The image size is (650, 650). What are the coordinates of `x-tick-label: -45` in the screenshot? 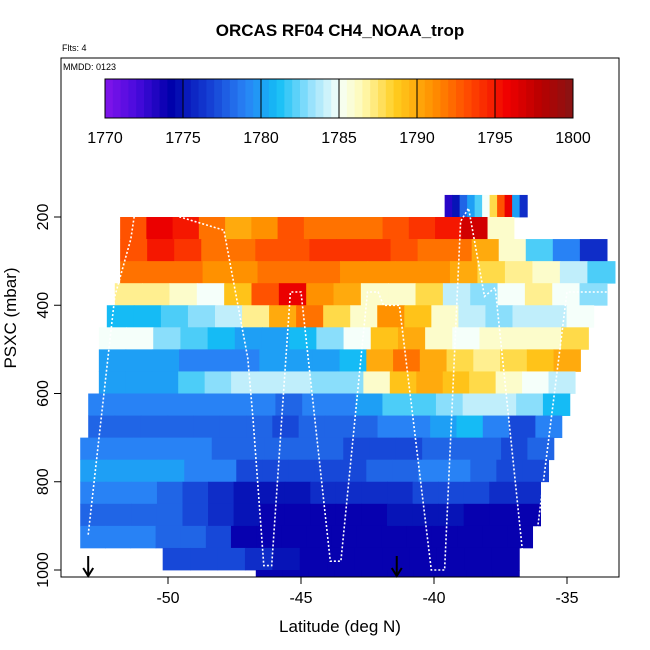 It's located at (300, 598).